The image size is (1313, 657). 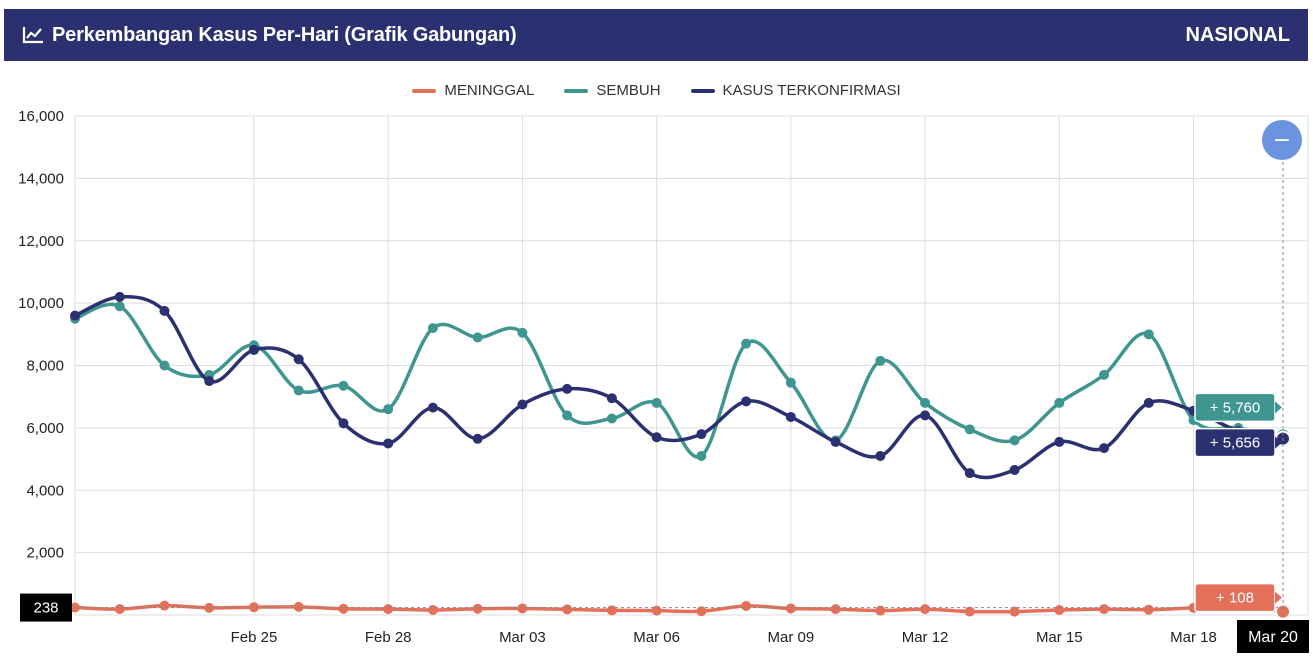 I want to click on legend-item-sembuh: SEMBUH, so click(x=612, y=90).